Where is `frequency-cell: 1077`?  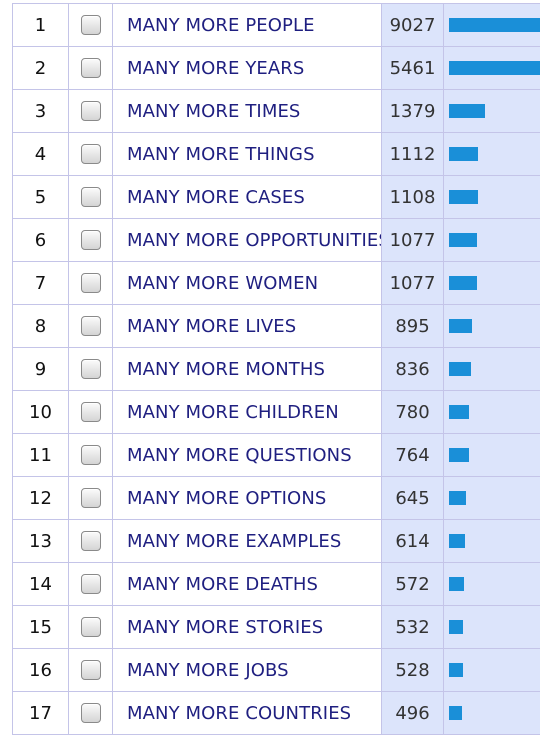
frequency-cell: 1077 is located at coordinates (412, 240).